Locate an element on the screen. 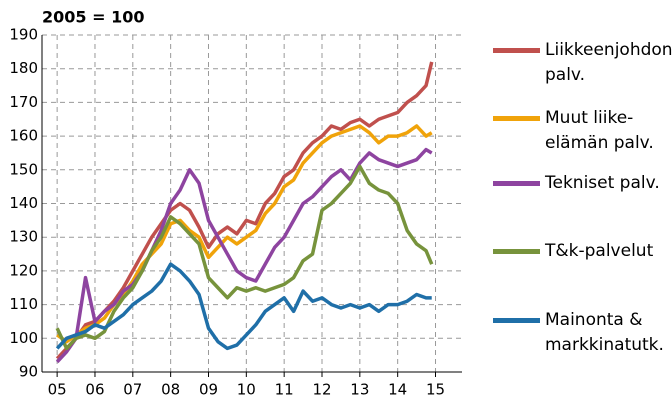 The width and height of the screenshot is (672, 403). y-tick-label: 120 is located at coordinates (23, 270).